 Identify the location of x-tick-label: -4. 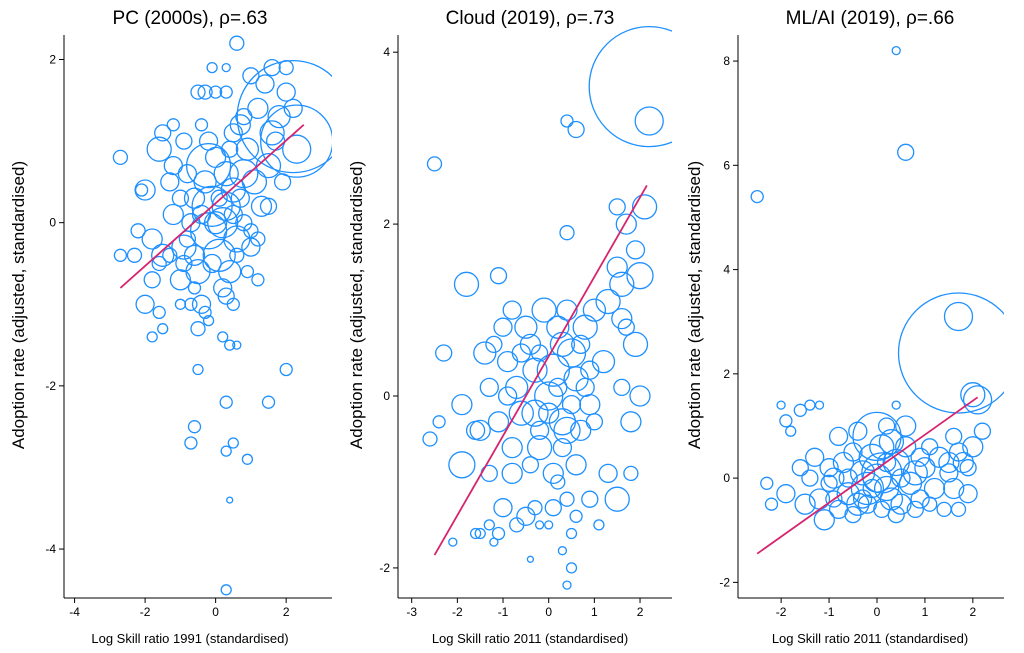
(74, 612).